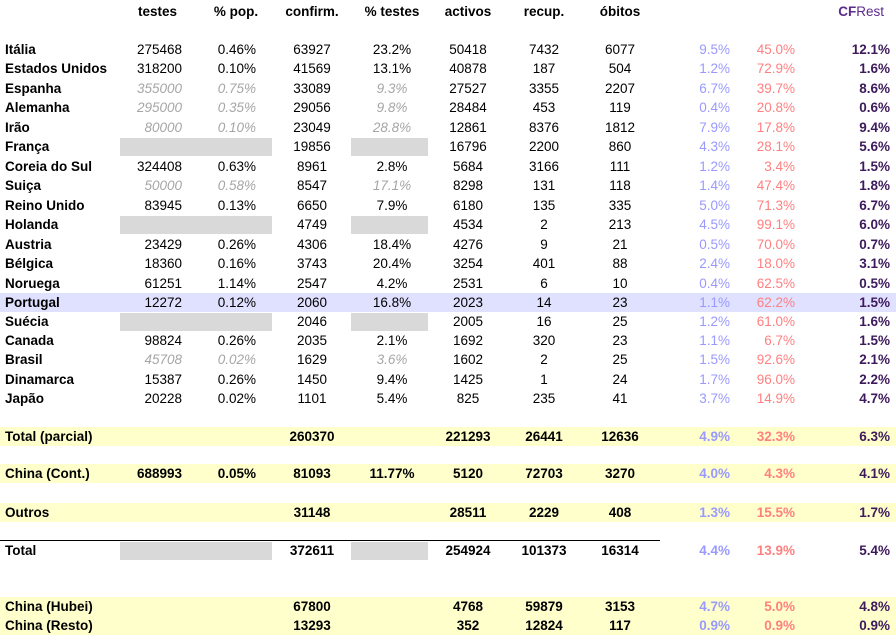  I want to click on cell-cfrest: 4.7%, so click(874, 398).